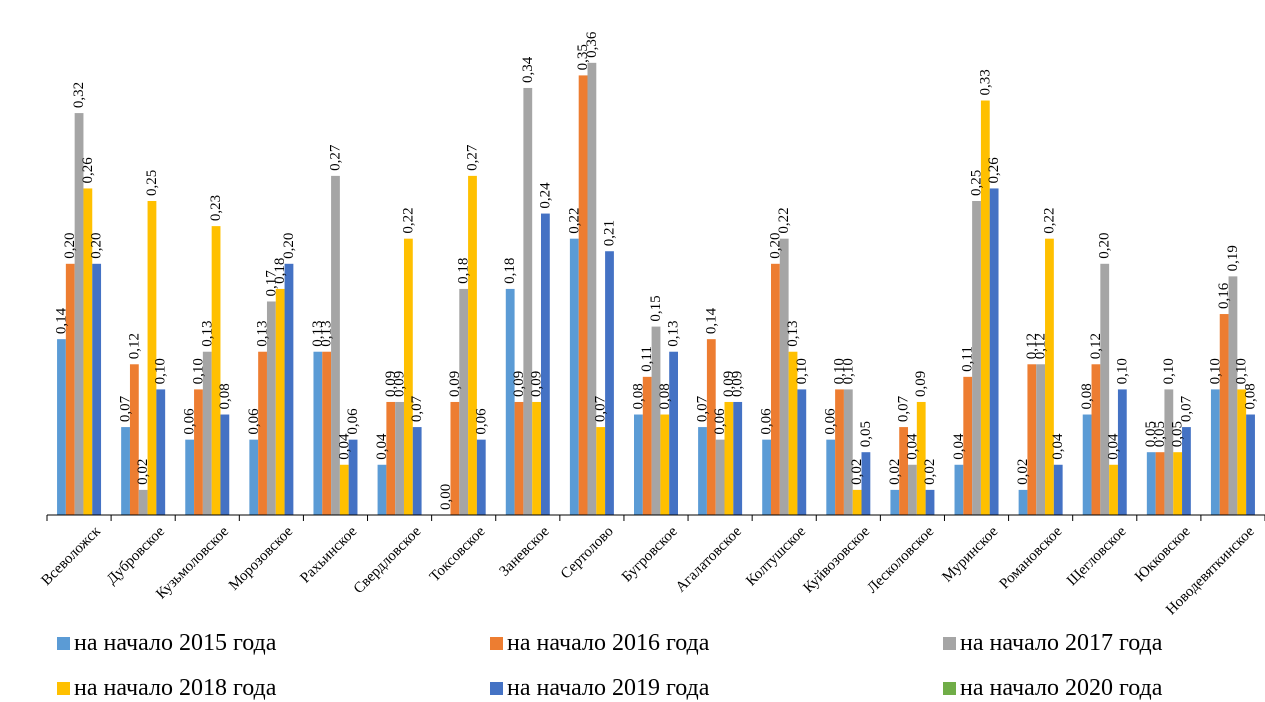 Image resolution: width=1265 pixels, height=702 pixels. What do you see at coordinates (921, 384) in the screenshot?
I see `data-label: 0,09` at bounding box center [921, 384].